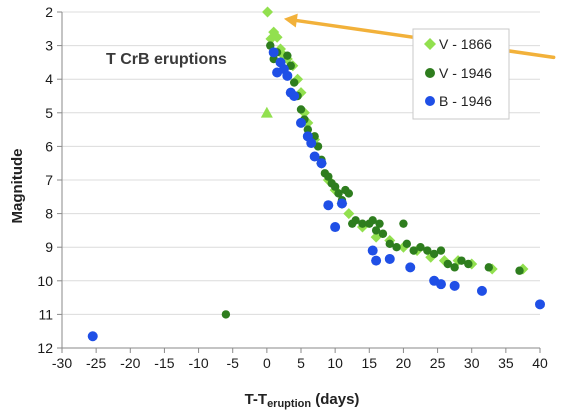 The height and width of the screenshot is (418, 569). Describe the element at coordinates (166, 59) in the screenshot. I see `chart-title: T CrB eruptions` at that location.